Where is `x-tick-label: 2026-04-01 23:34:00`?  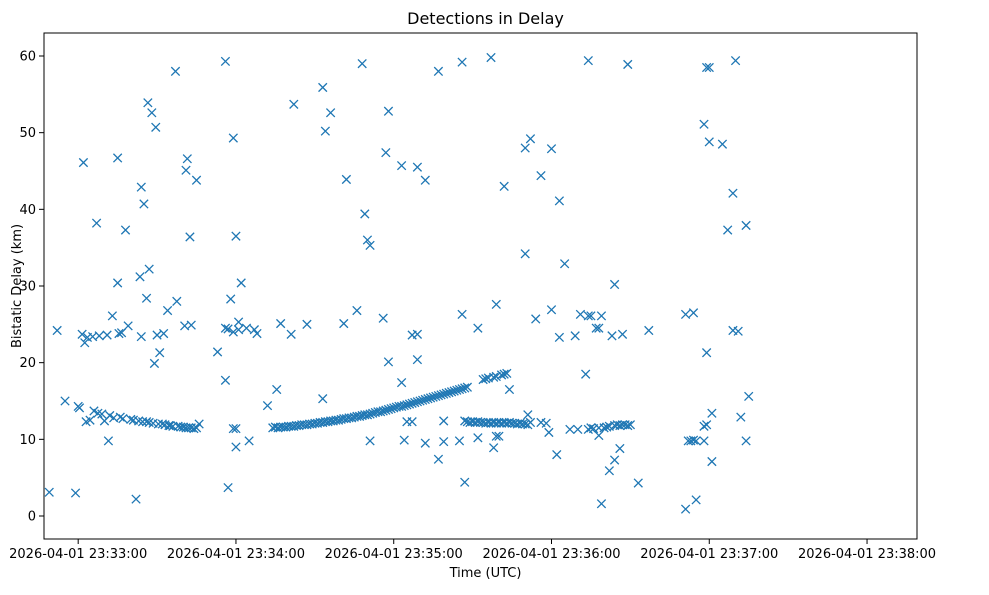 x-tick-label: 2026-04-01 23:34:00 is located at coordinates (236, 554).